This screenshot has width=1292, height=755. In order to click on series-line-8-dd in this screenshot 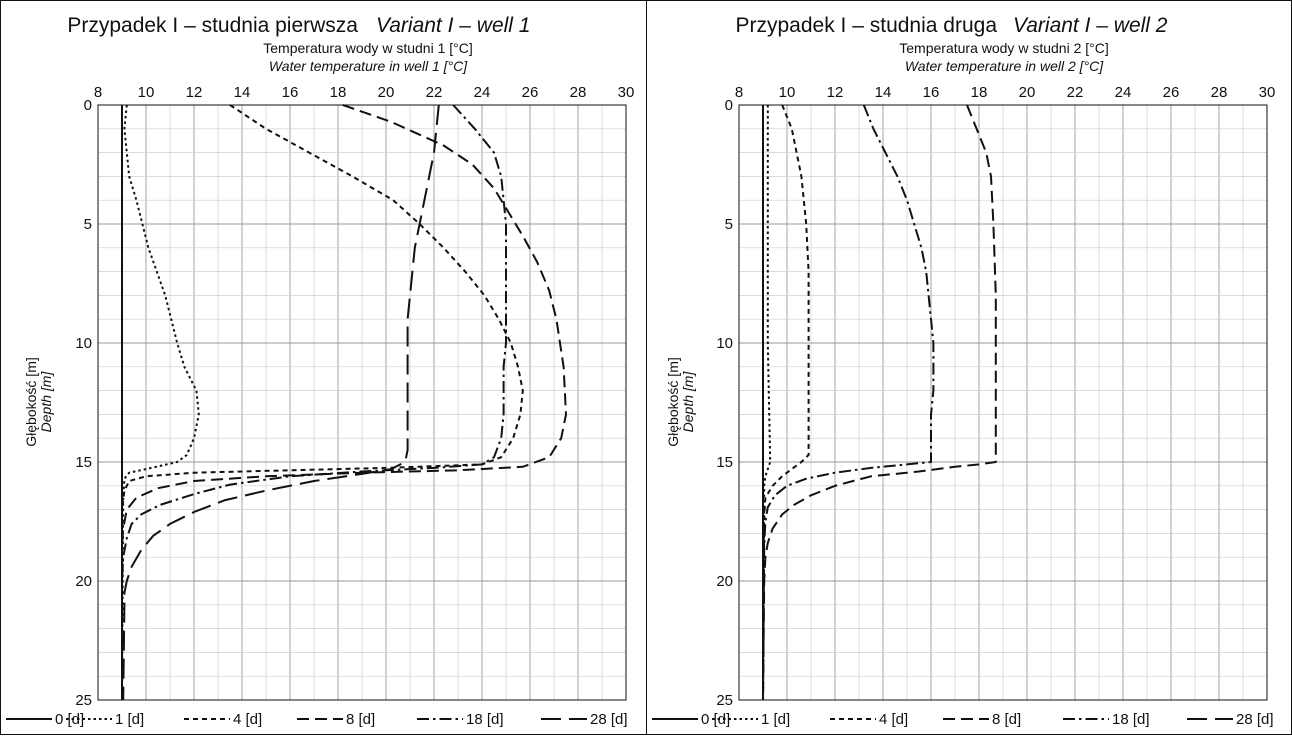, I will do `click(879, 402)`.